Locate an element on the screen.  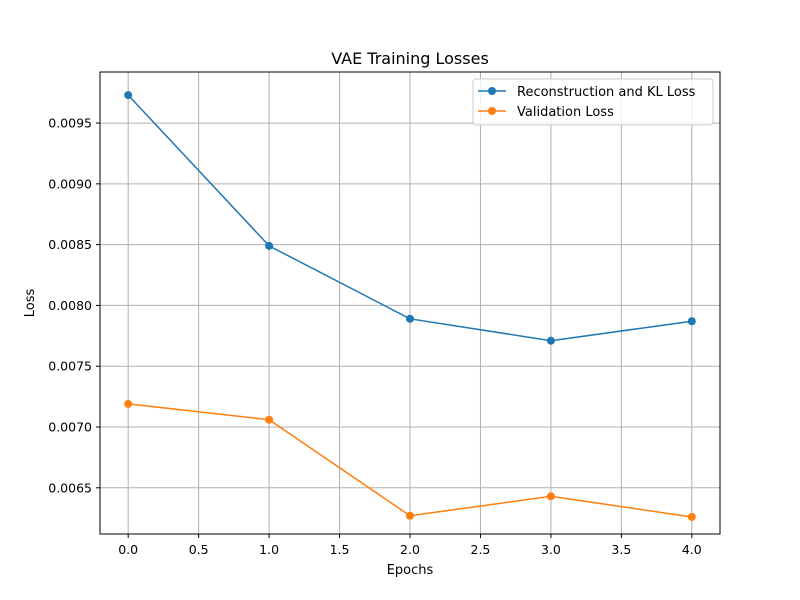
y-tick-label: 0.0095 is located at coordinates (70, 123).